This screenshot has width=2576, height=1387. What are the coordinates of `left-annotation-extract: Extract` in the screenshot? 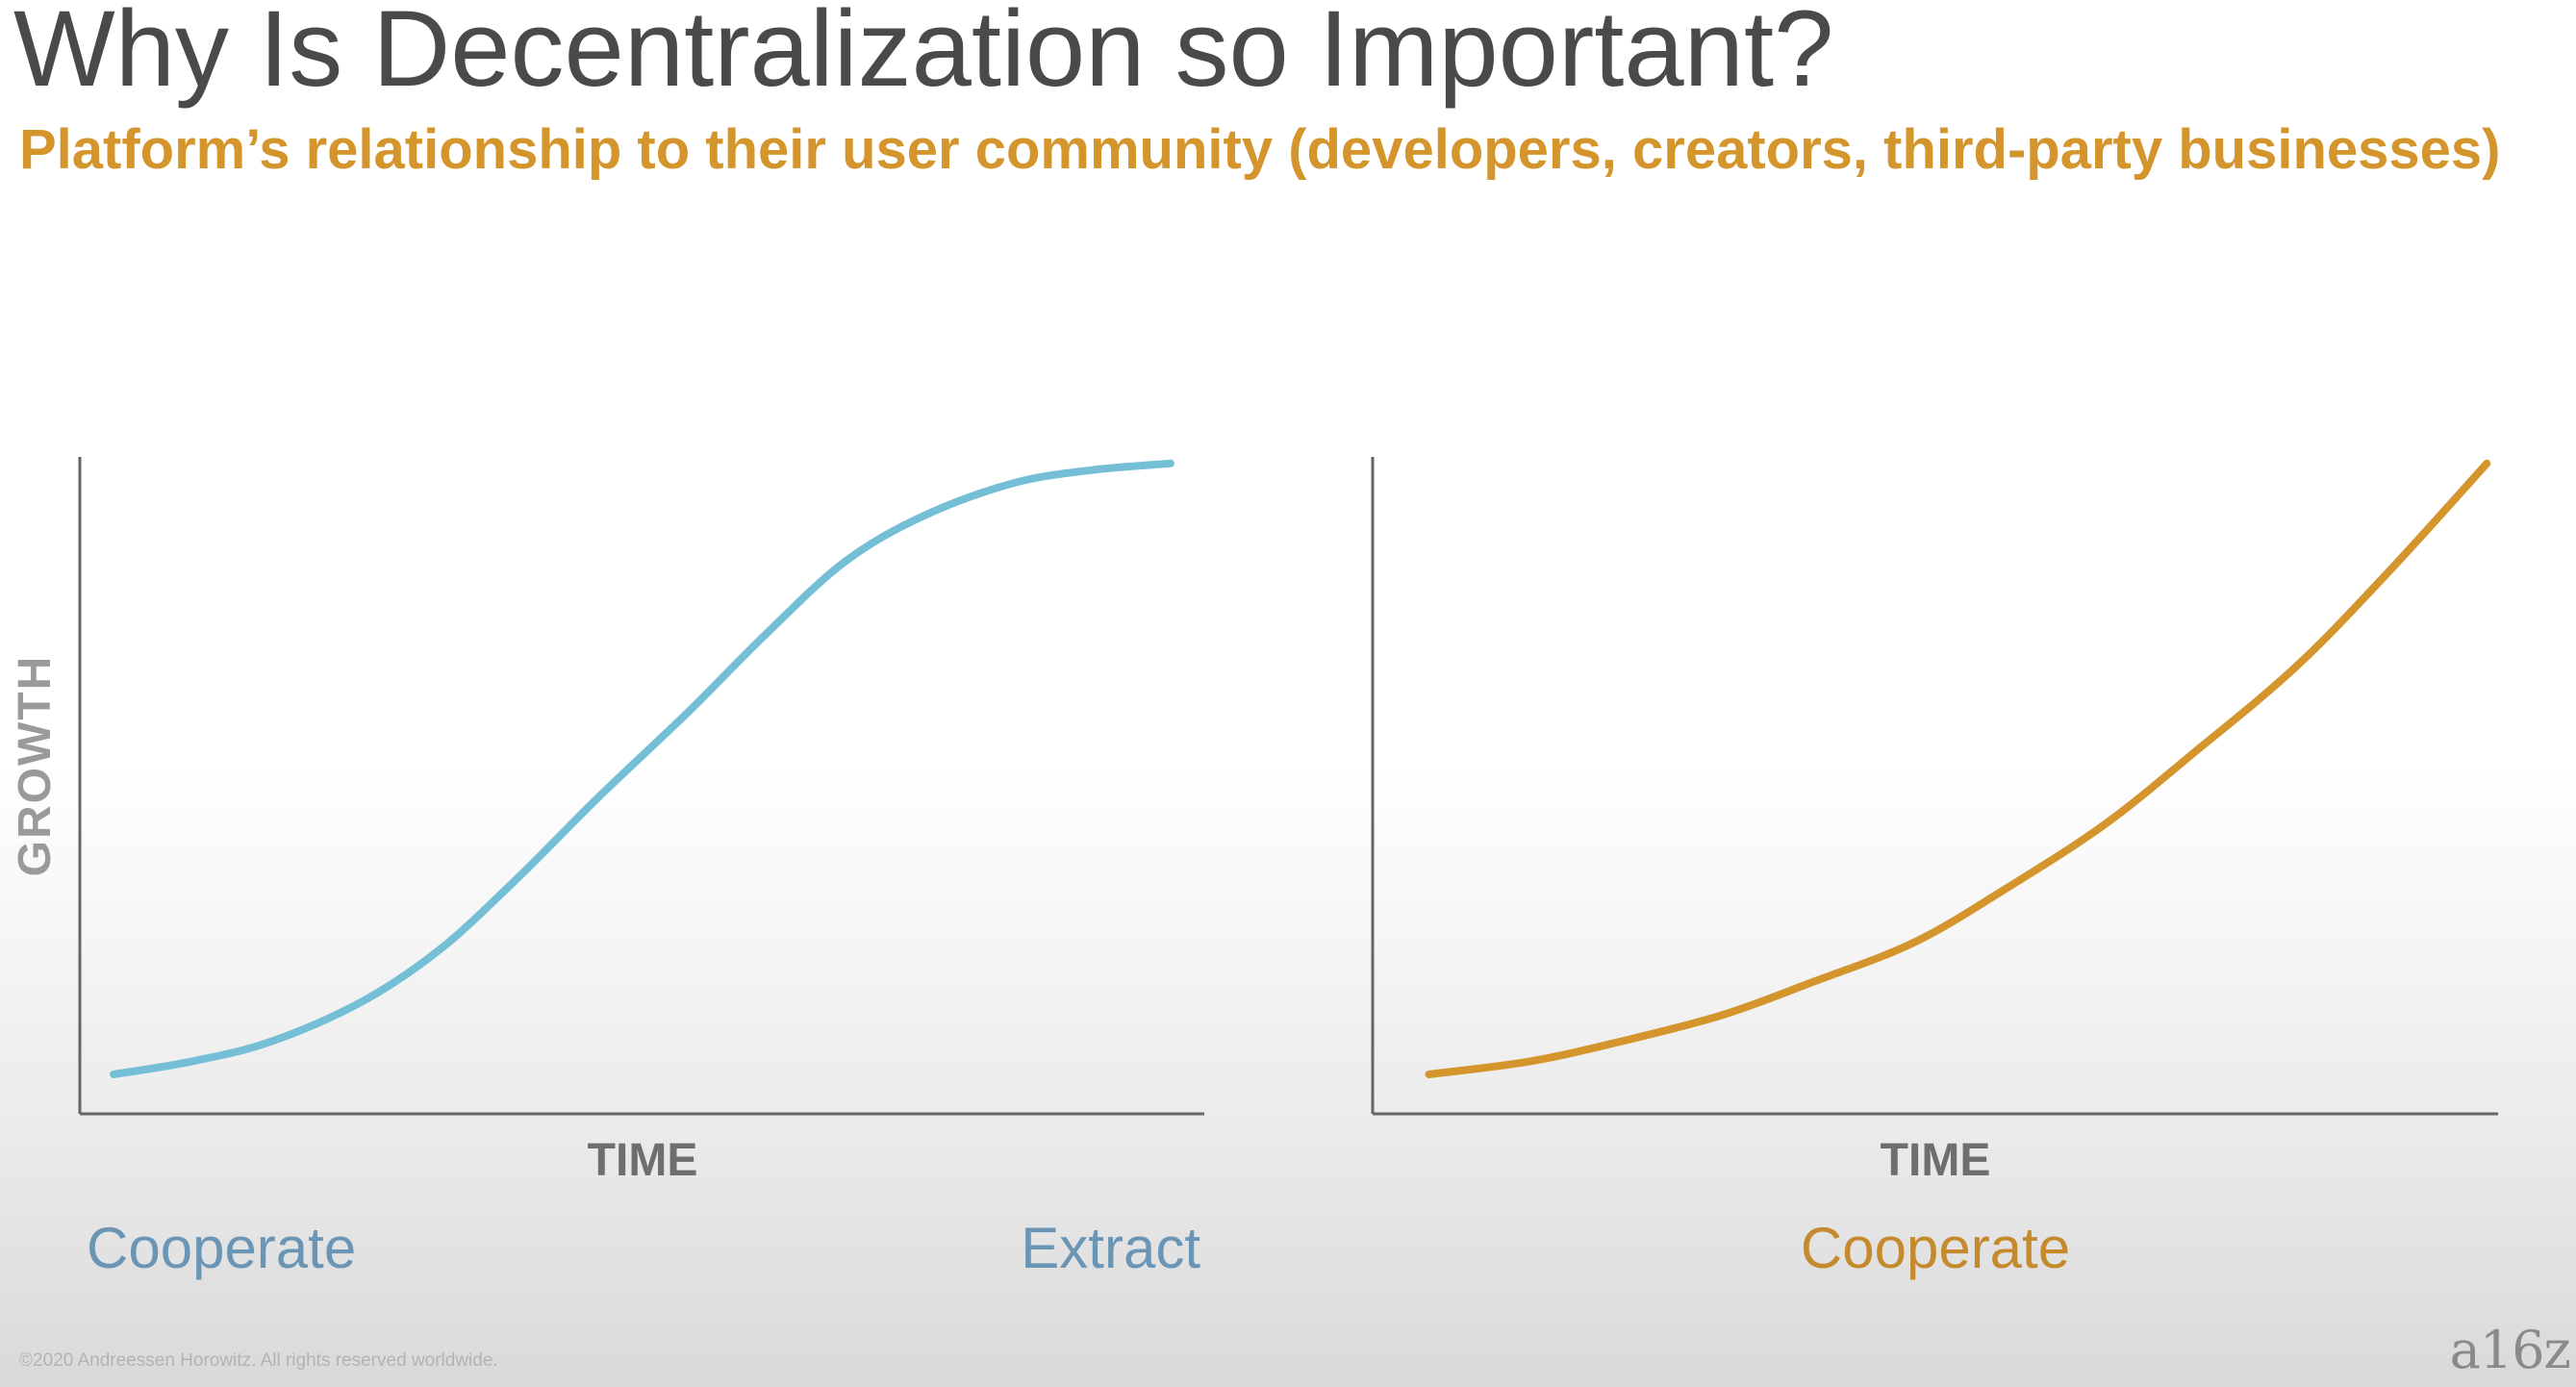 It's located at (1111, 1248).